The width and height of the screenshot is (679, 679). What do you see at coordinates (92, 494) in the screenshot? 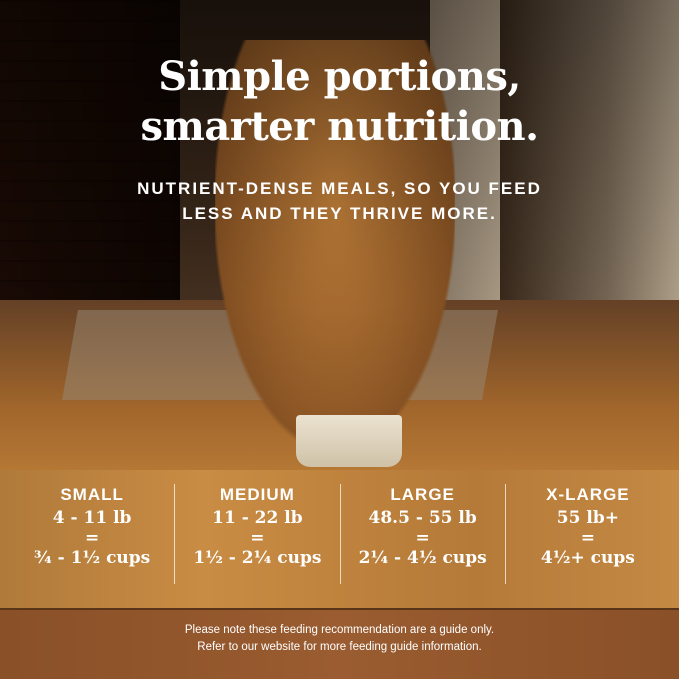
I see `size-name: SMALL` at bounding box center [92, 494].